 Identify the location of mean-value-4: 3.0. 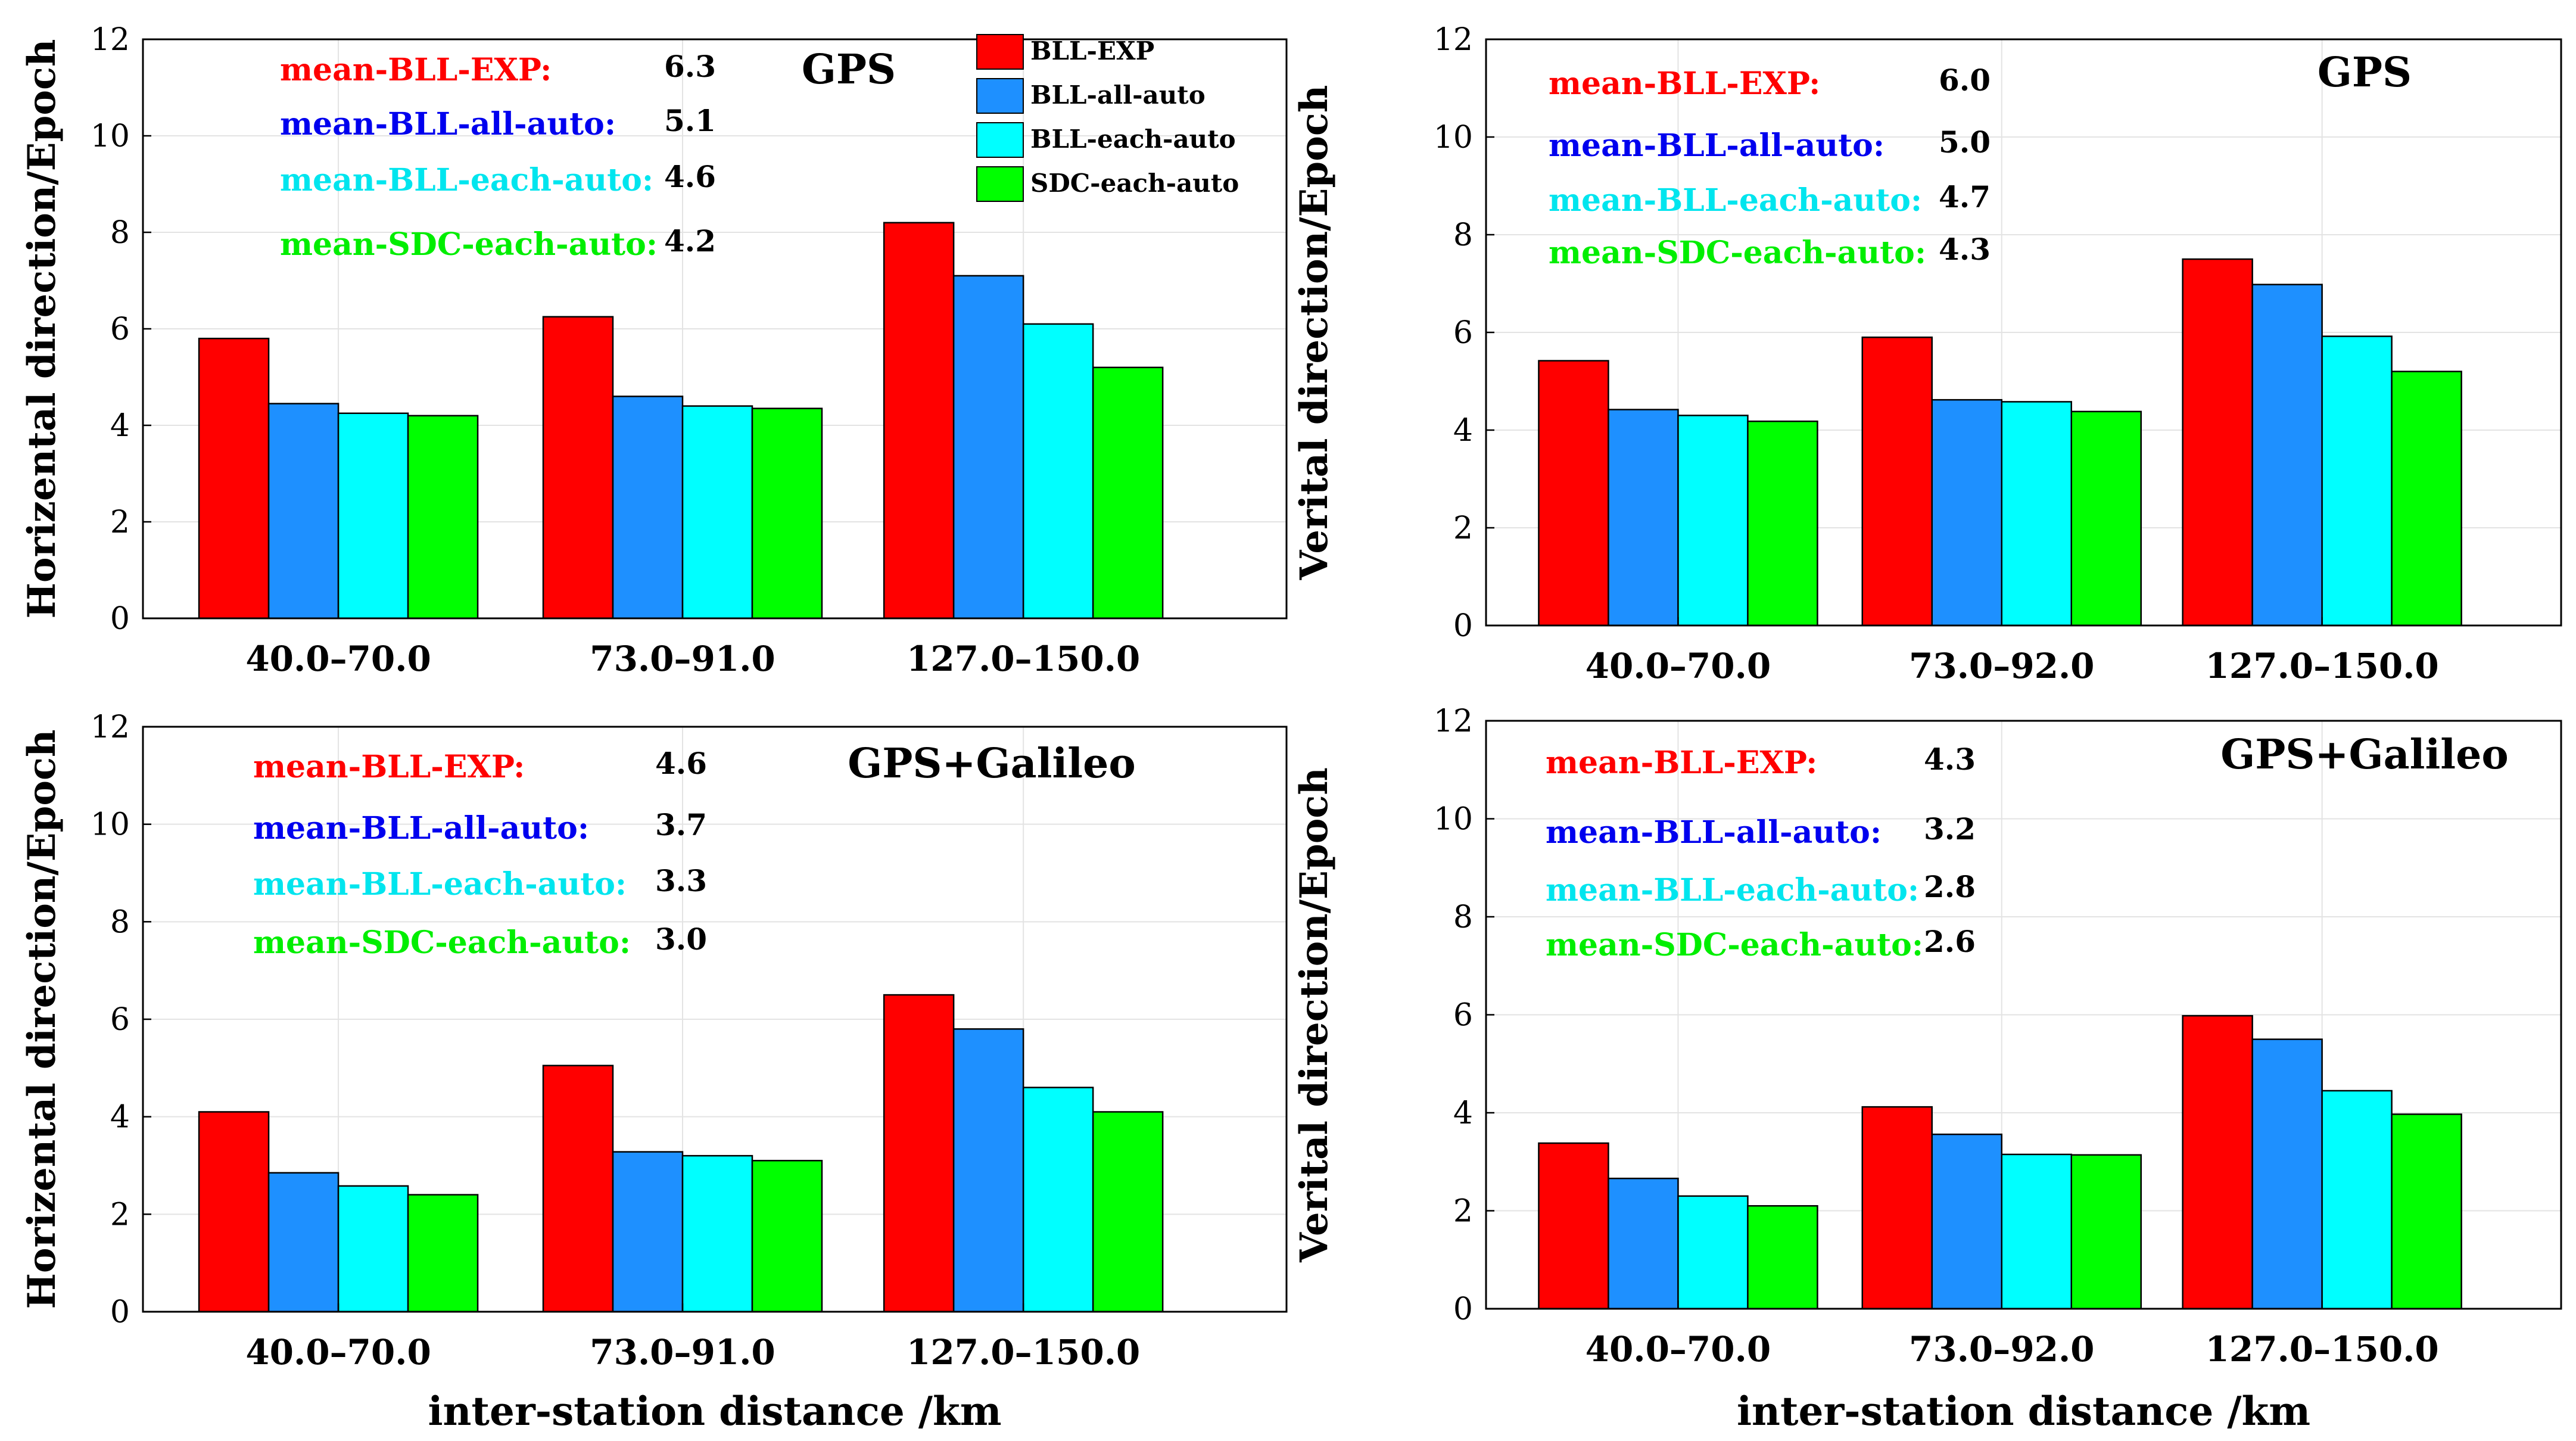
(681, 939).